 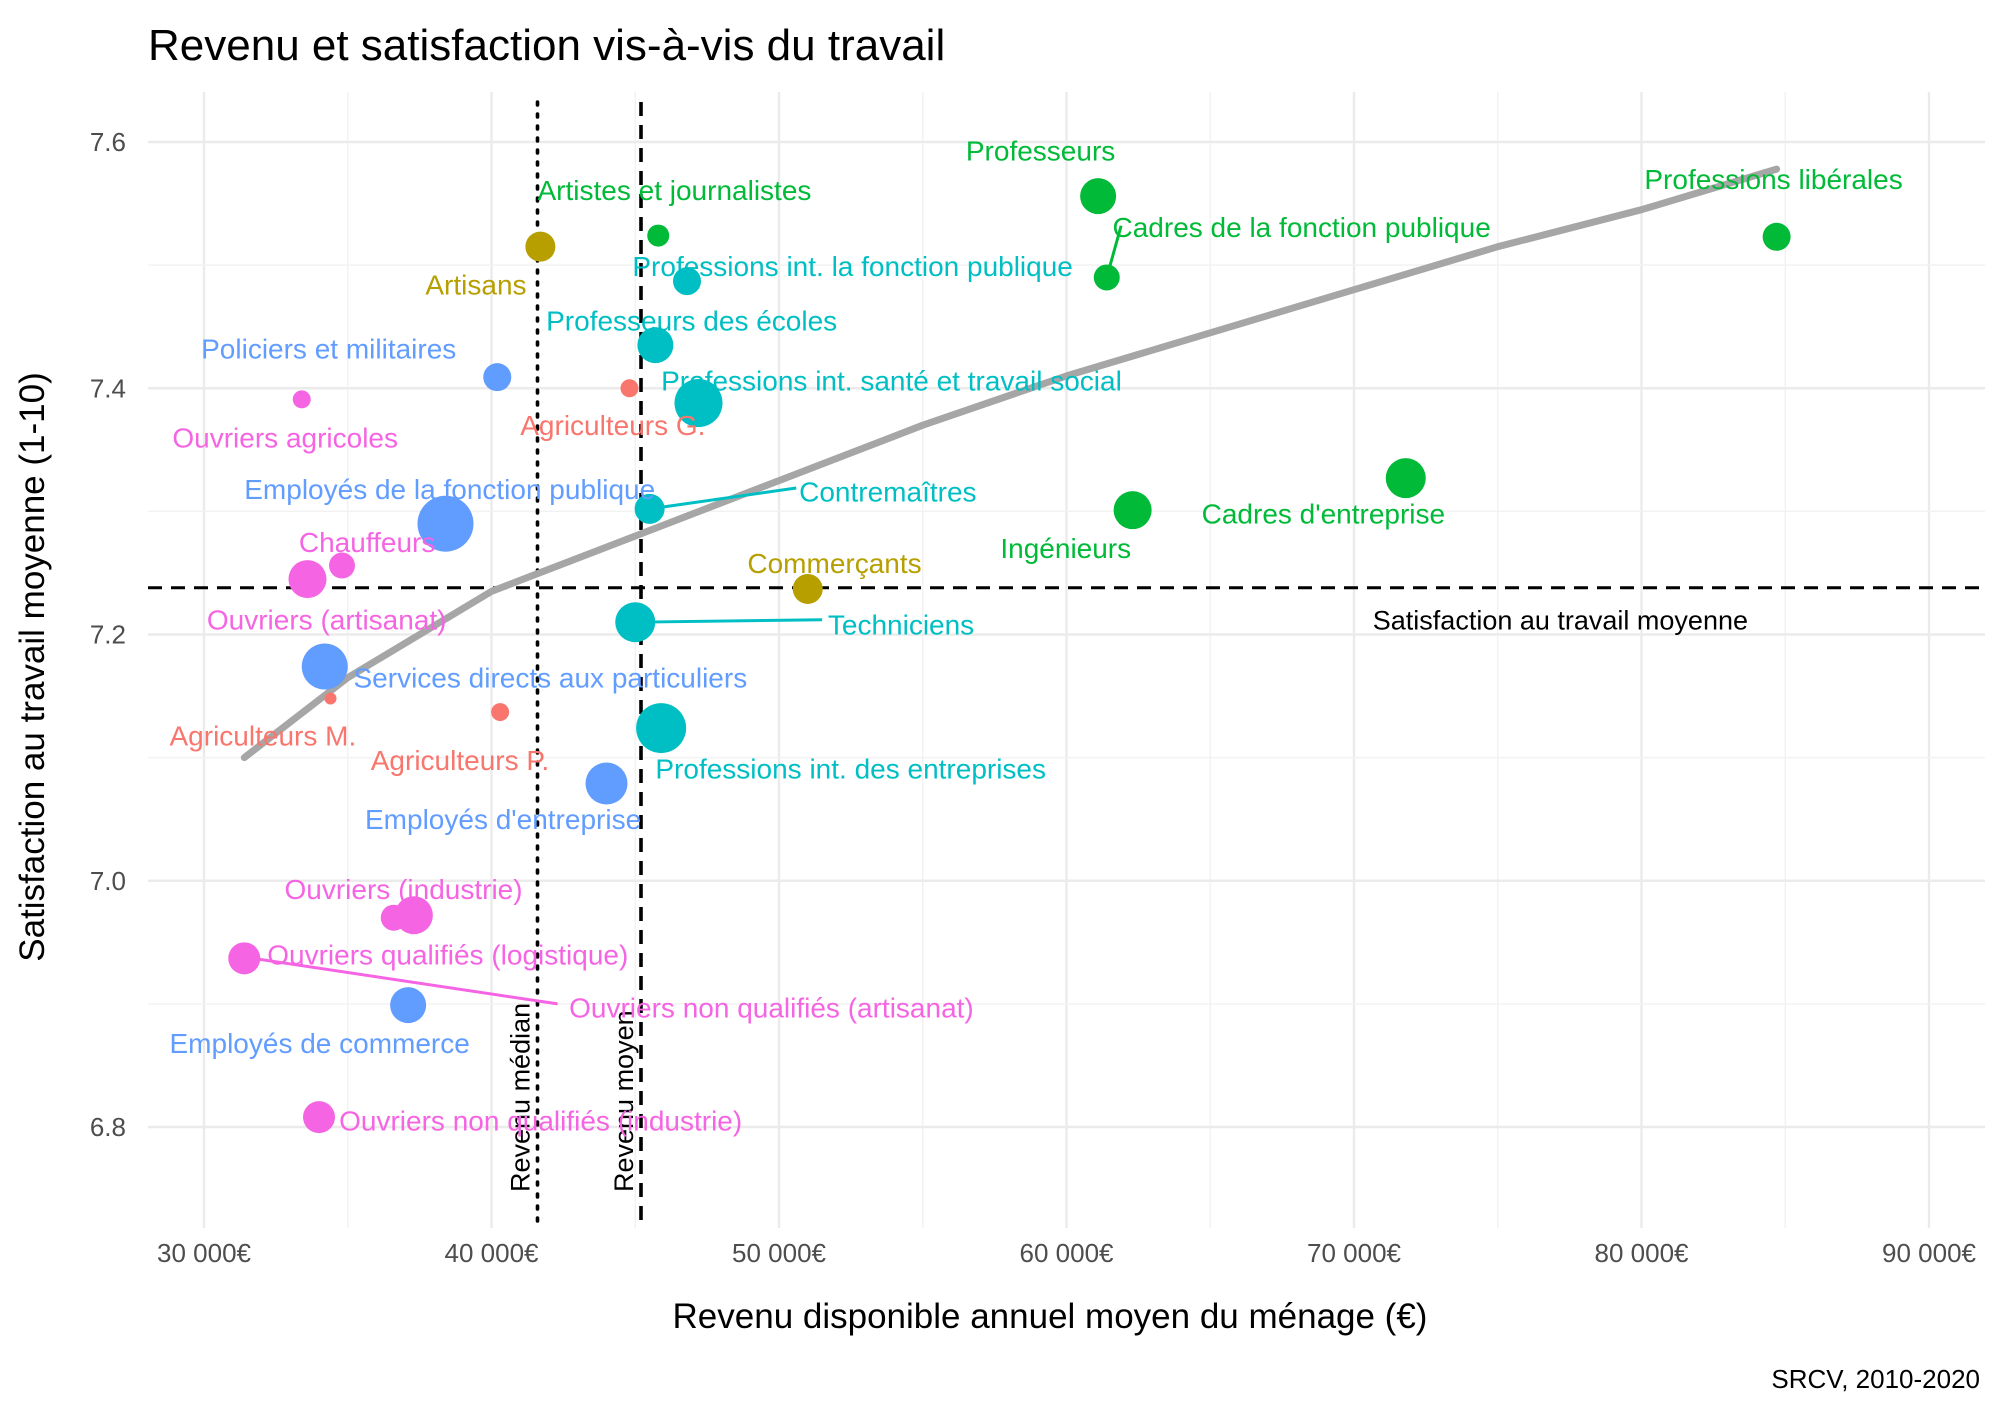 I want to click on label-contremaitres: Contremaîtres, so click(x=887, y=492).